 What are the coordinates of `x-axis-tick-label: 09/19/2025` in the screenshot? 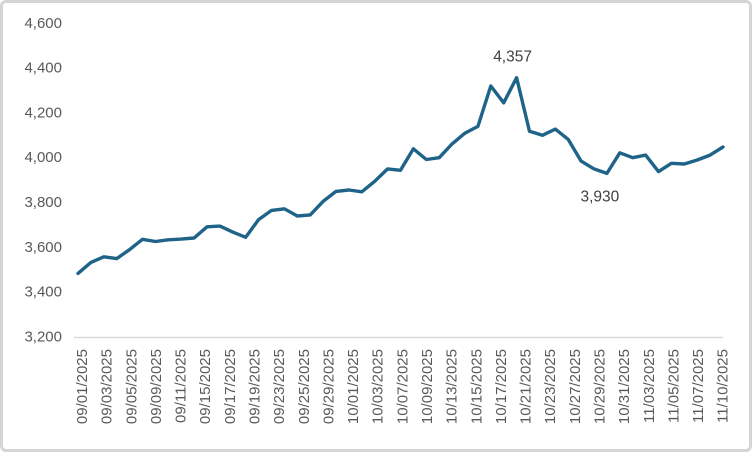 It's located at (254, 386).